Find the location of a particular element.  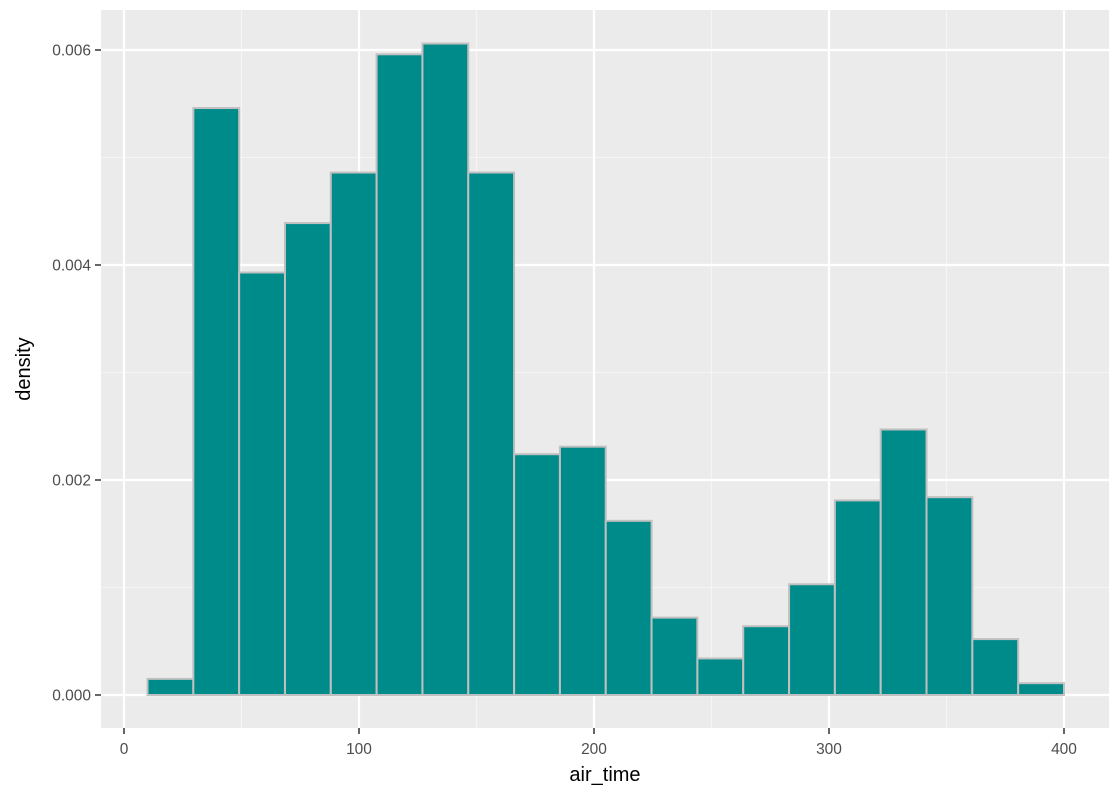

y-tick-label: 0.002 is located at coordinates (71, 481).